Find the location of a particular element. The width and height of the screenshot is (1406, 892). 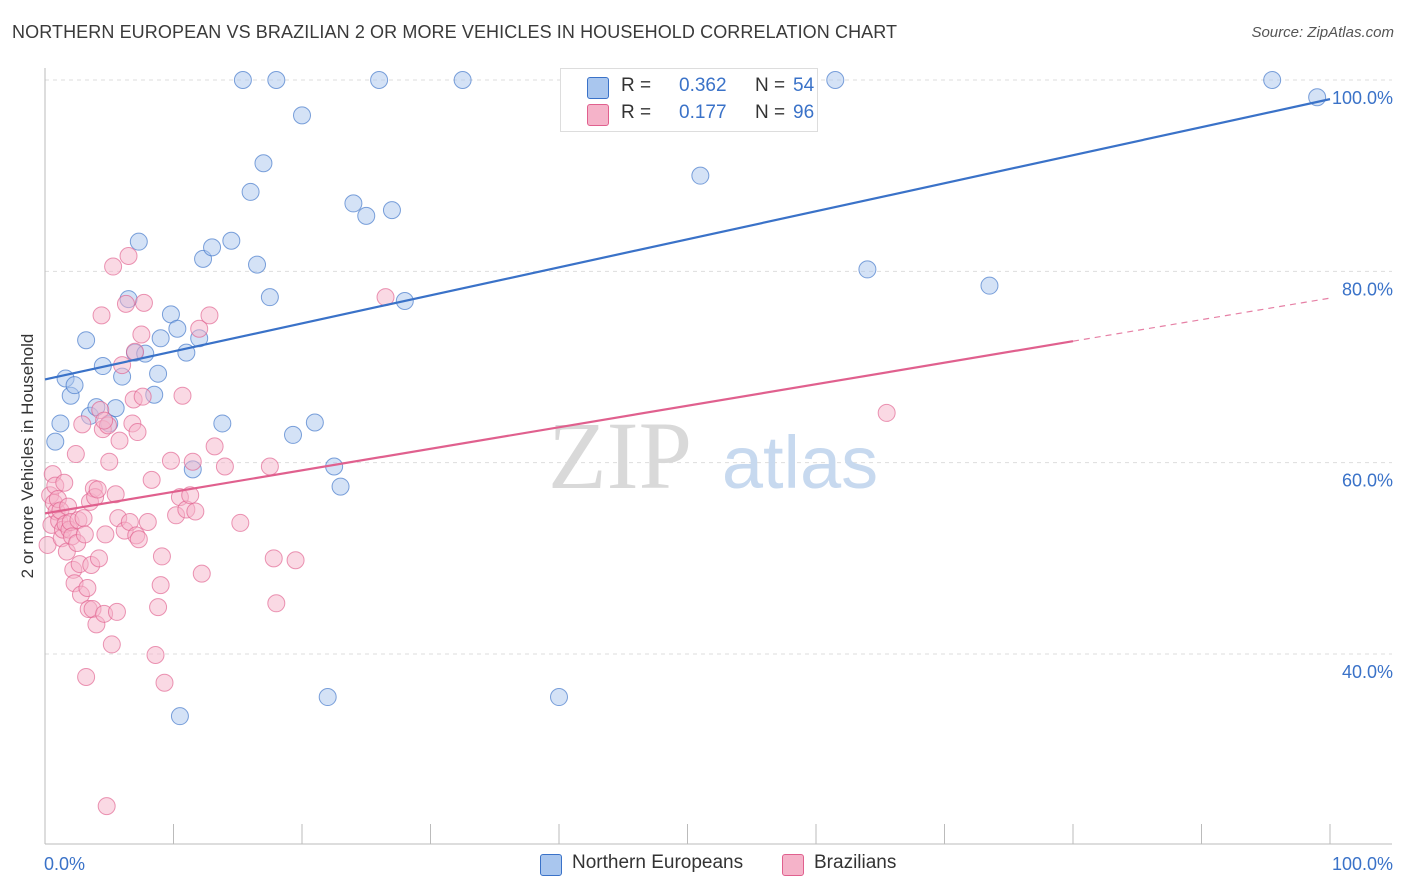

watermark: ZIP atlas is located at coordinates (713, 455).